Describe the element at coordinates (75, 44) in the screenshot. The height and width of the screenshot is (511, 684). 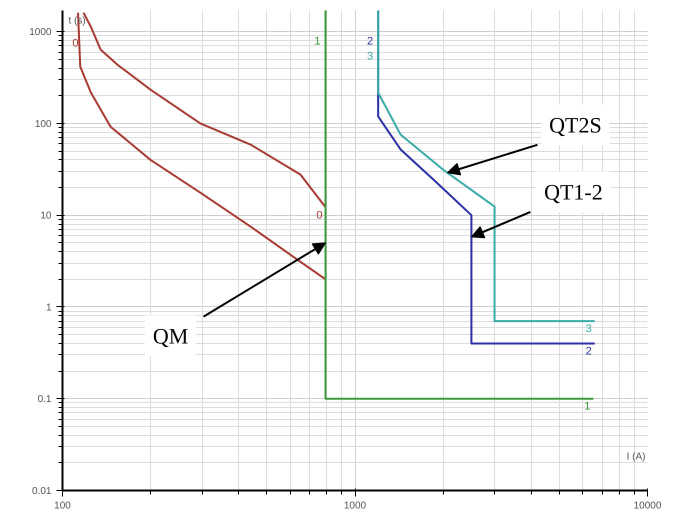
I see `text: 0` at that location.